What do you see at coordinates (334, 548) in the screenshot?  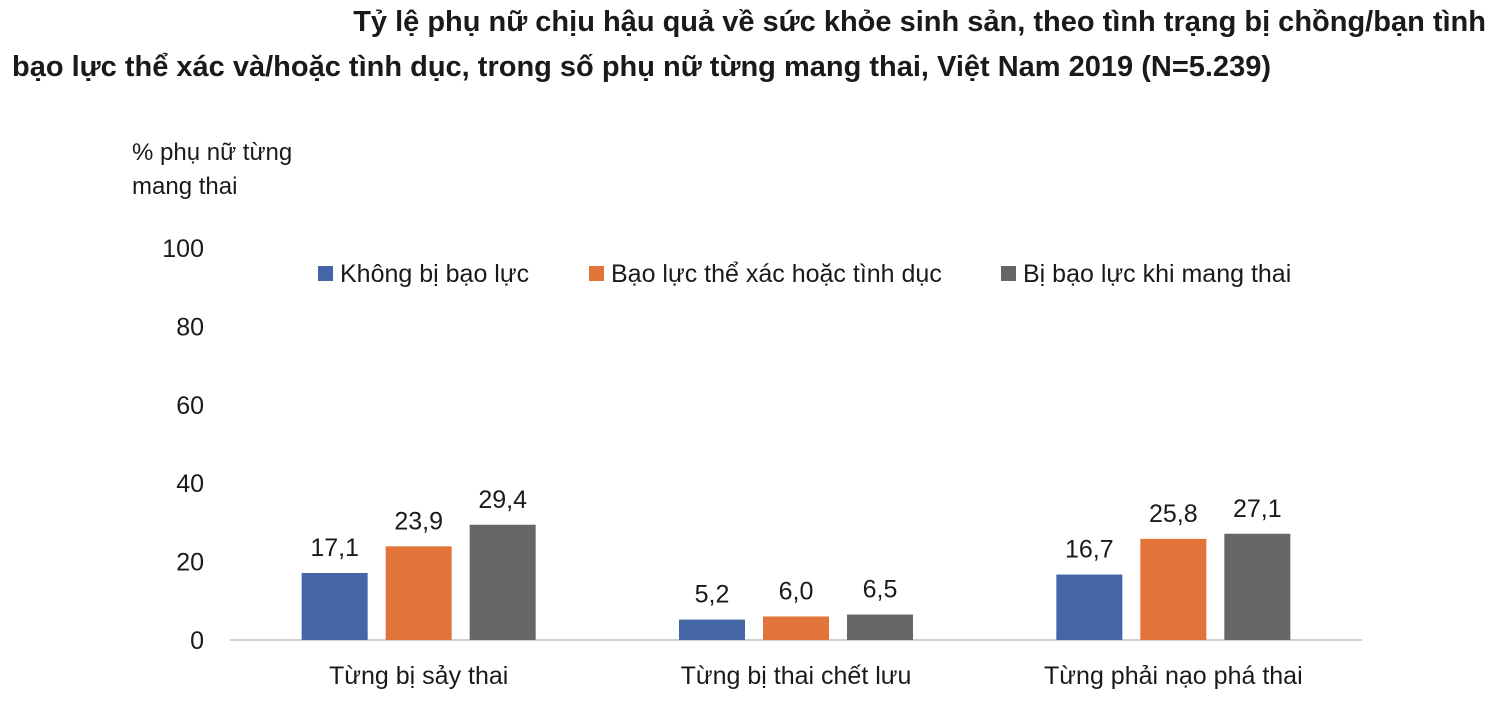 I see `data-label: 17,1` at bounding box center [334, 548].